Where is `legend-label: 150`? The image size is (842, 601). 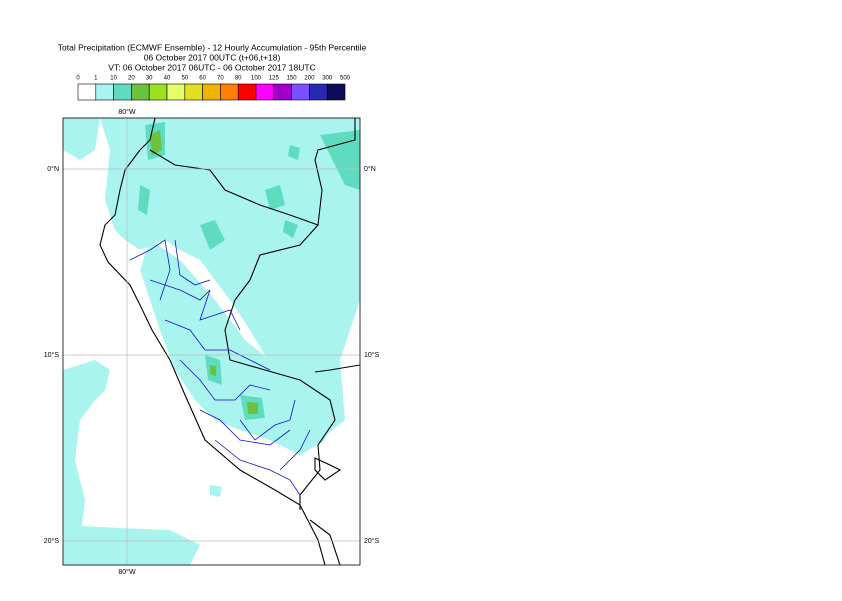 legend-label: 150 is located at coordinates (292, 79).